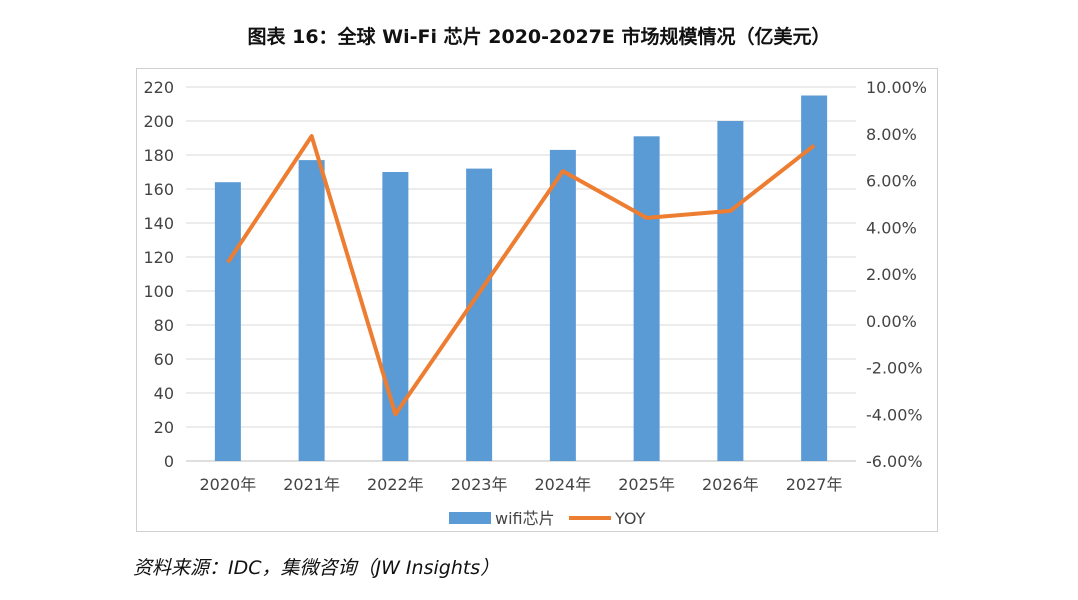  Describe the element at coordinates (470, 518) in the screenshot. I see `legend-swatch-bar` at that location.